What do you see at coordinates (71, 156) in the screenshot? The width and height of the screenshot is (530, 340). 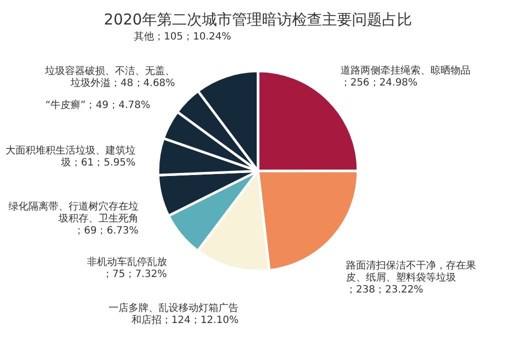 I see `slice-label: 大面积堆积生活垃圾、建筑垃圾；61；5.95%` at bounding box center [71, 156].